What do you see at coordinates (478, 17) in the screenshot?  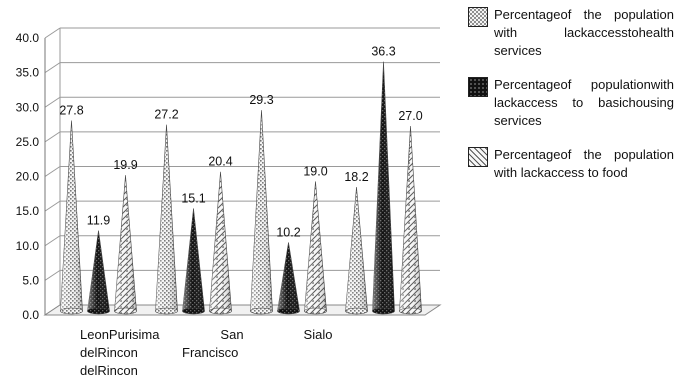 I see `legend-swatch-health` at bounding box center [478, 17].